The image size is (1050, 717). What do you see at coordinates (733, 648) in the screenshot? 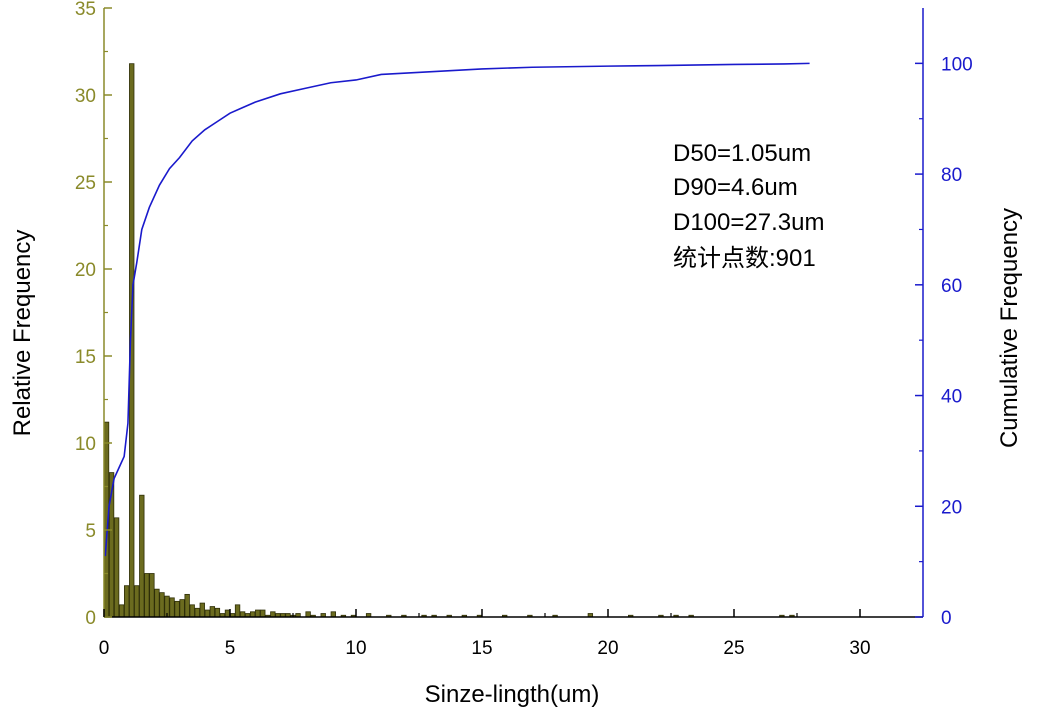
I see `x-tick-label: 25` at bounding box center [733, 648].